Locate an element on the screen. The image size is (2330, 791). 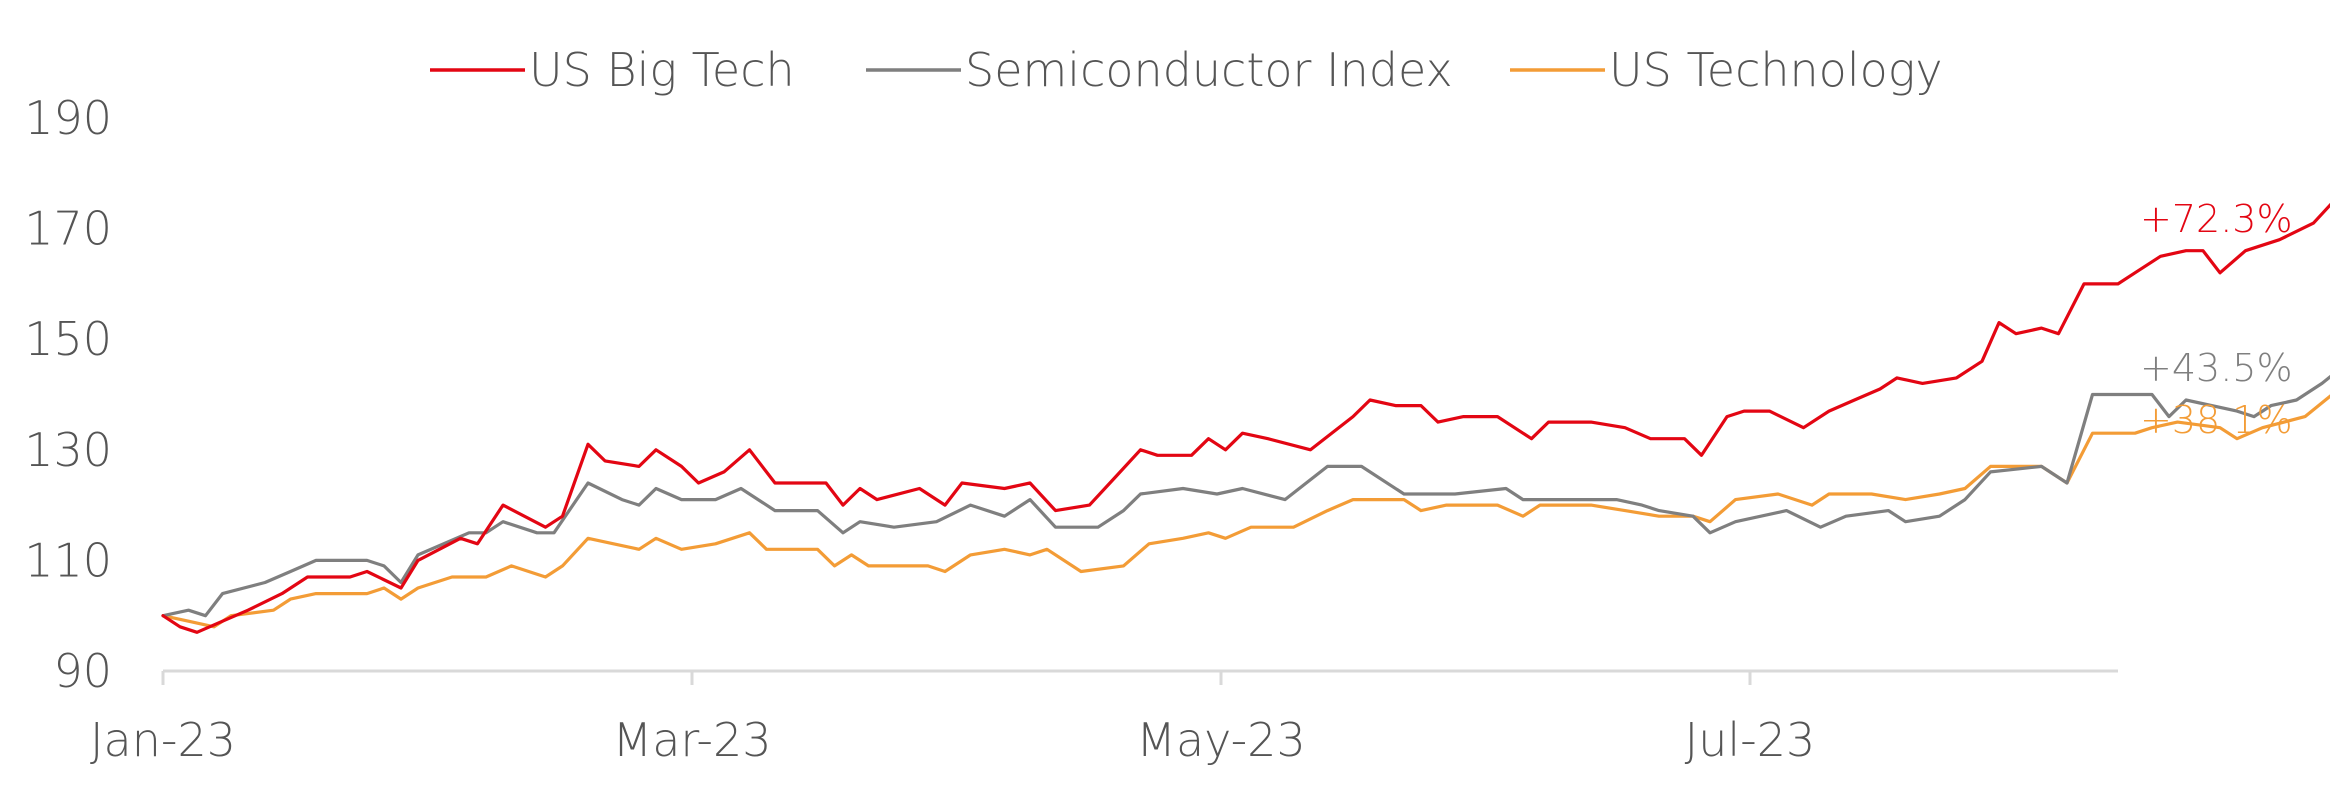
legend-label: US Big Tech is located at coordinates (662, 70).